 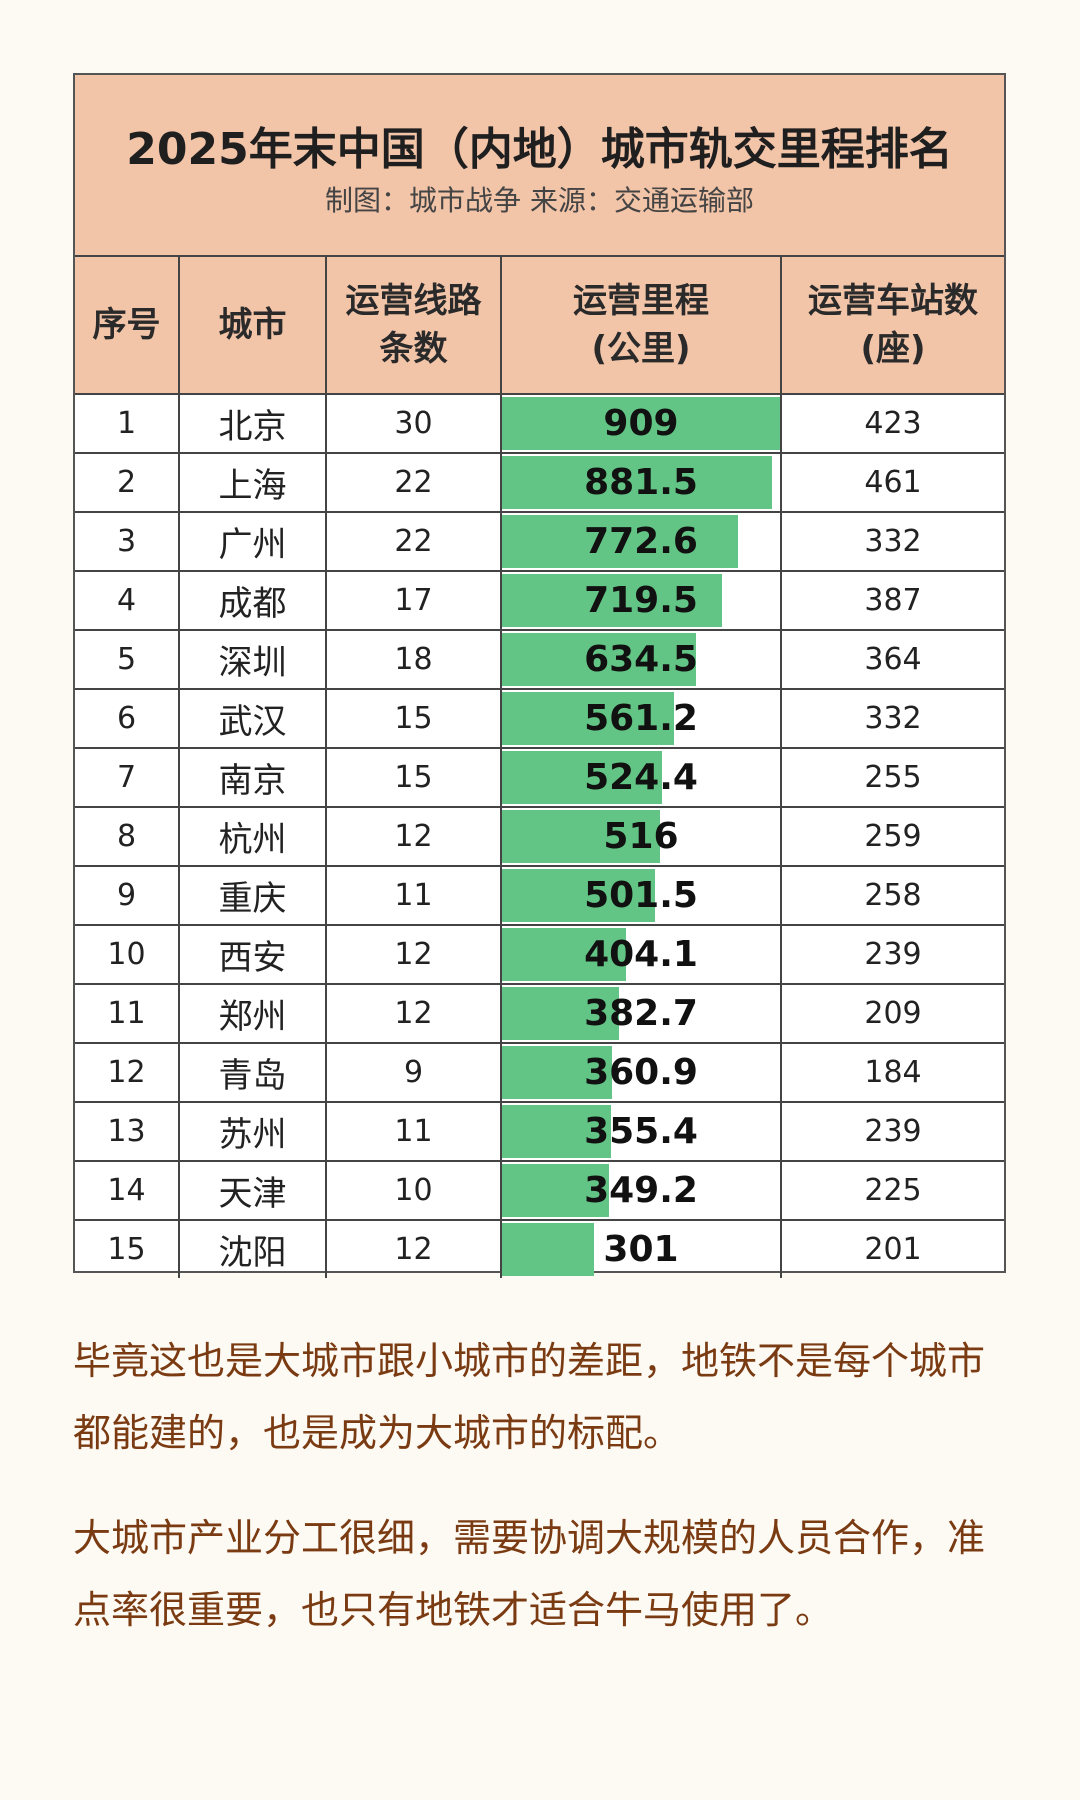 I want to click on table-row: 8 杭州 12 516 259, so click(x=539, y=837).